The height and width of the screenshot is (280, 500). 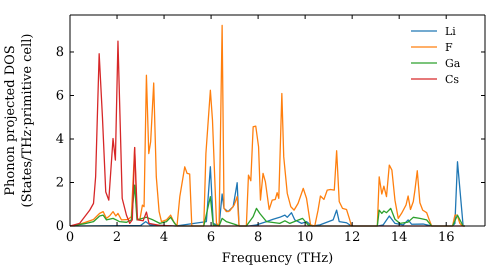 I want to click on x-tick-label: 12, so click(x=352, y=238).